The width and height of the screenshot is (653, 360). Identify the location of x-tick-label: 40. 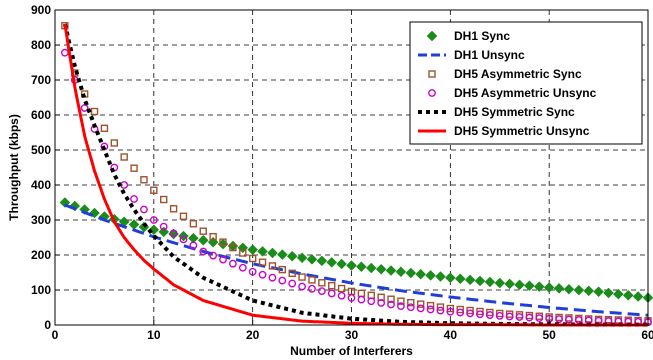
(451, 335).